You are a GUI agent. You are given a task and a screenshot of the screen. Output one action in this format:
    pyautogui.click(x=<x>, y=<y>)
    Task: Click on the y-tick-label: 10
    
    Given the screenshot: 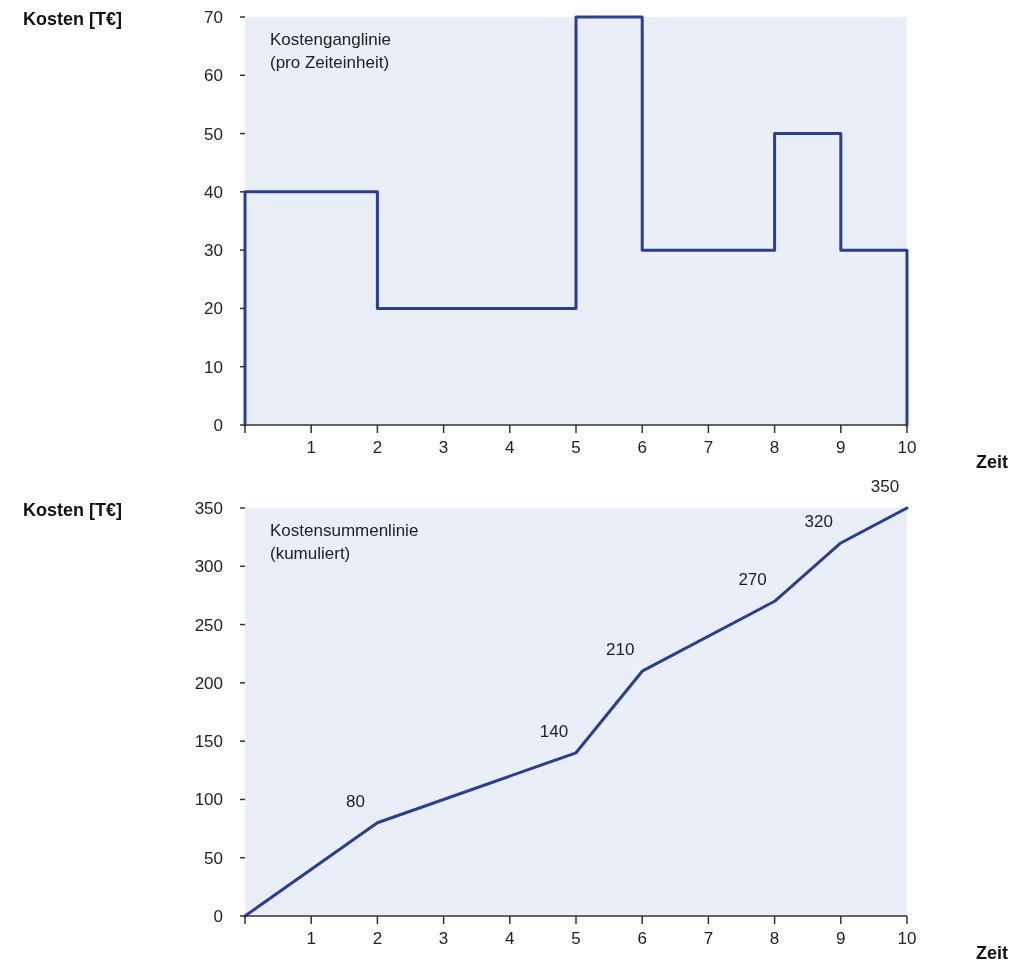 What is the action you would take?
    pyautogui.click(x=213, y=367)
    